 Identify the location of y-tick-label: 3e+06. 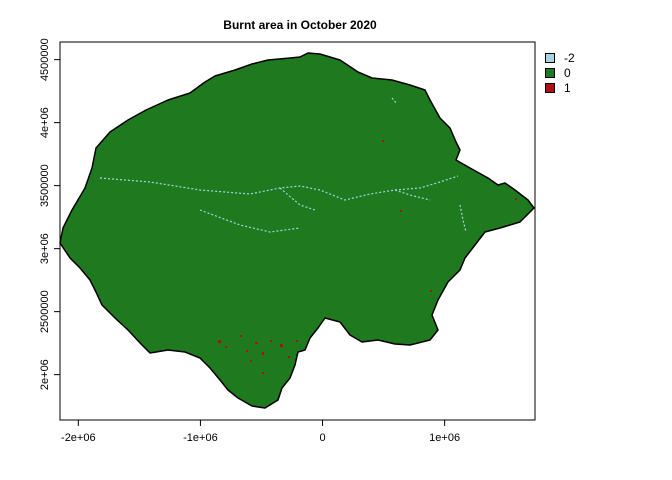
(45, 248).